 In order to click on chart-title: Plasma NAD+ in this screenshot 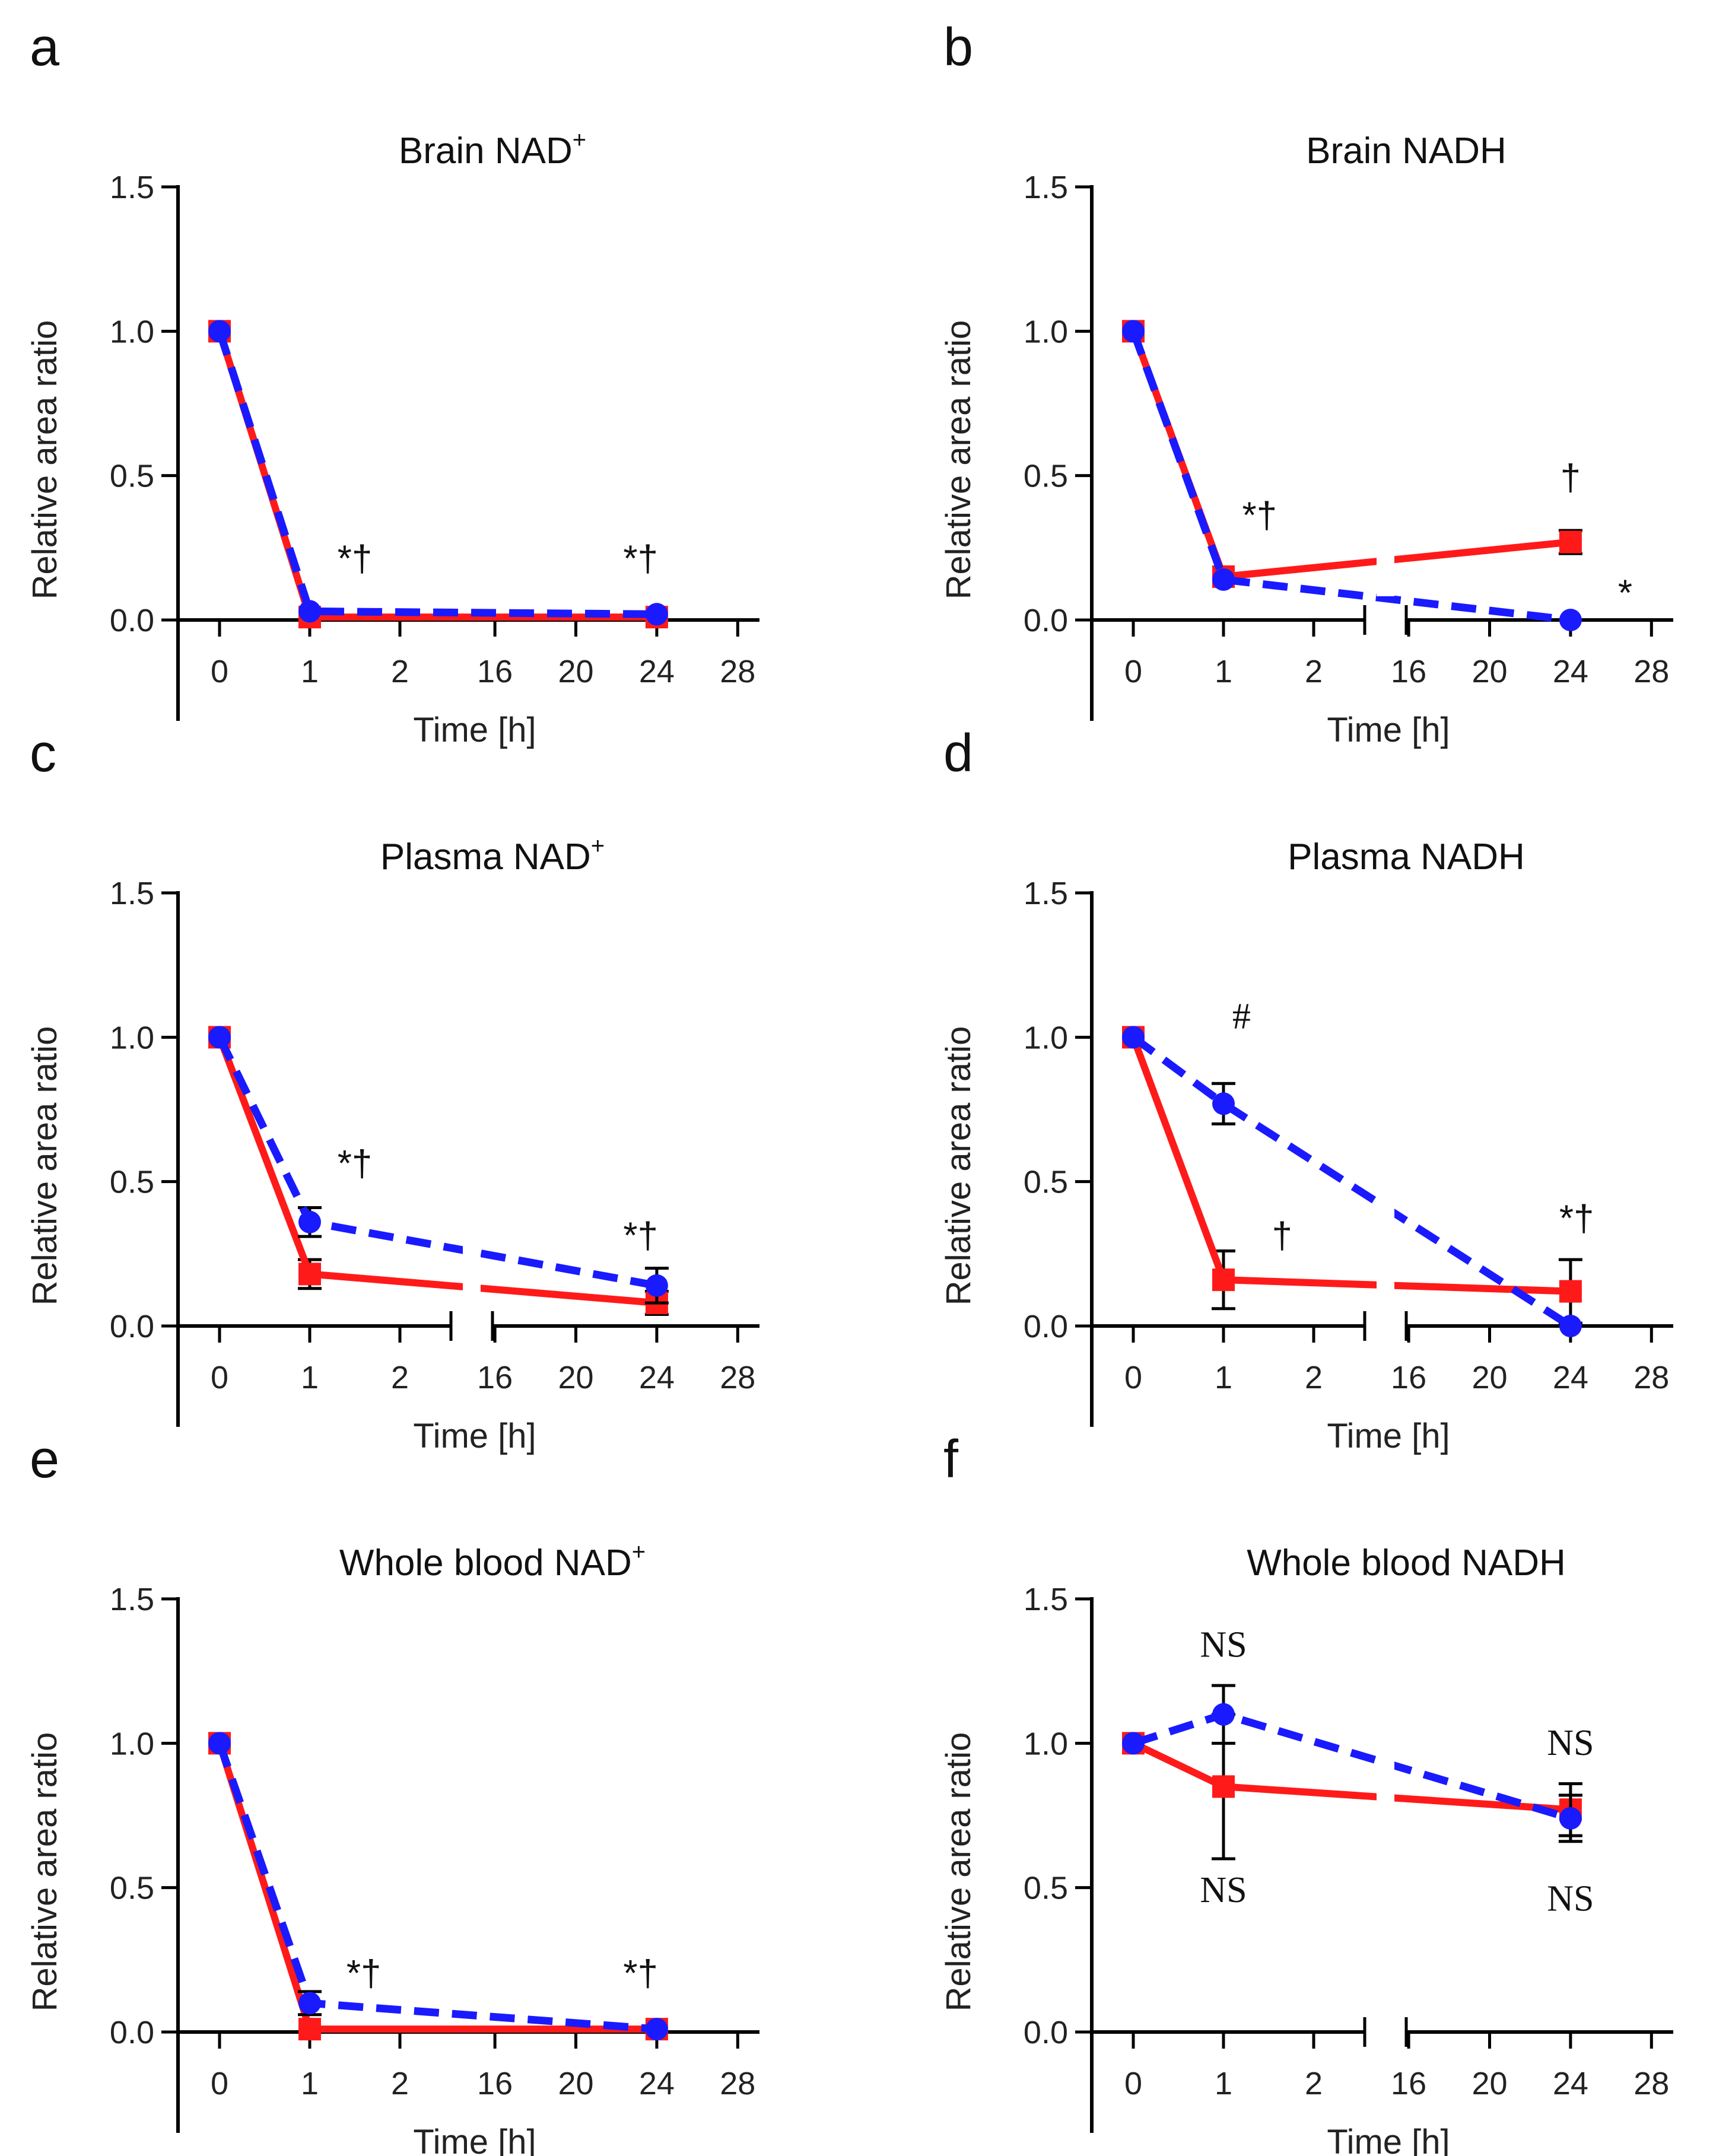, I will do `click(492, 855)`.